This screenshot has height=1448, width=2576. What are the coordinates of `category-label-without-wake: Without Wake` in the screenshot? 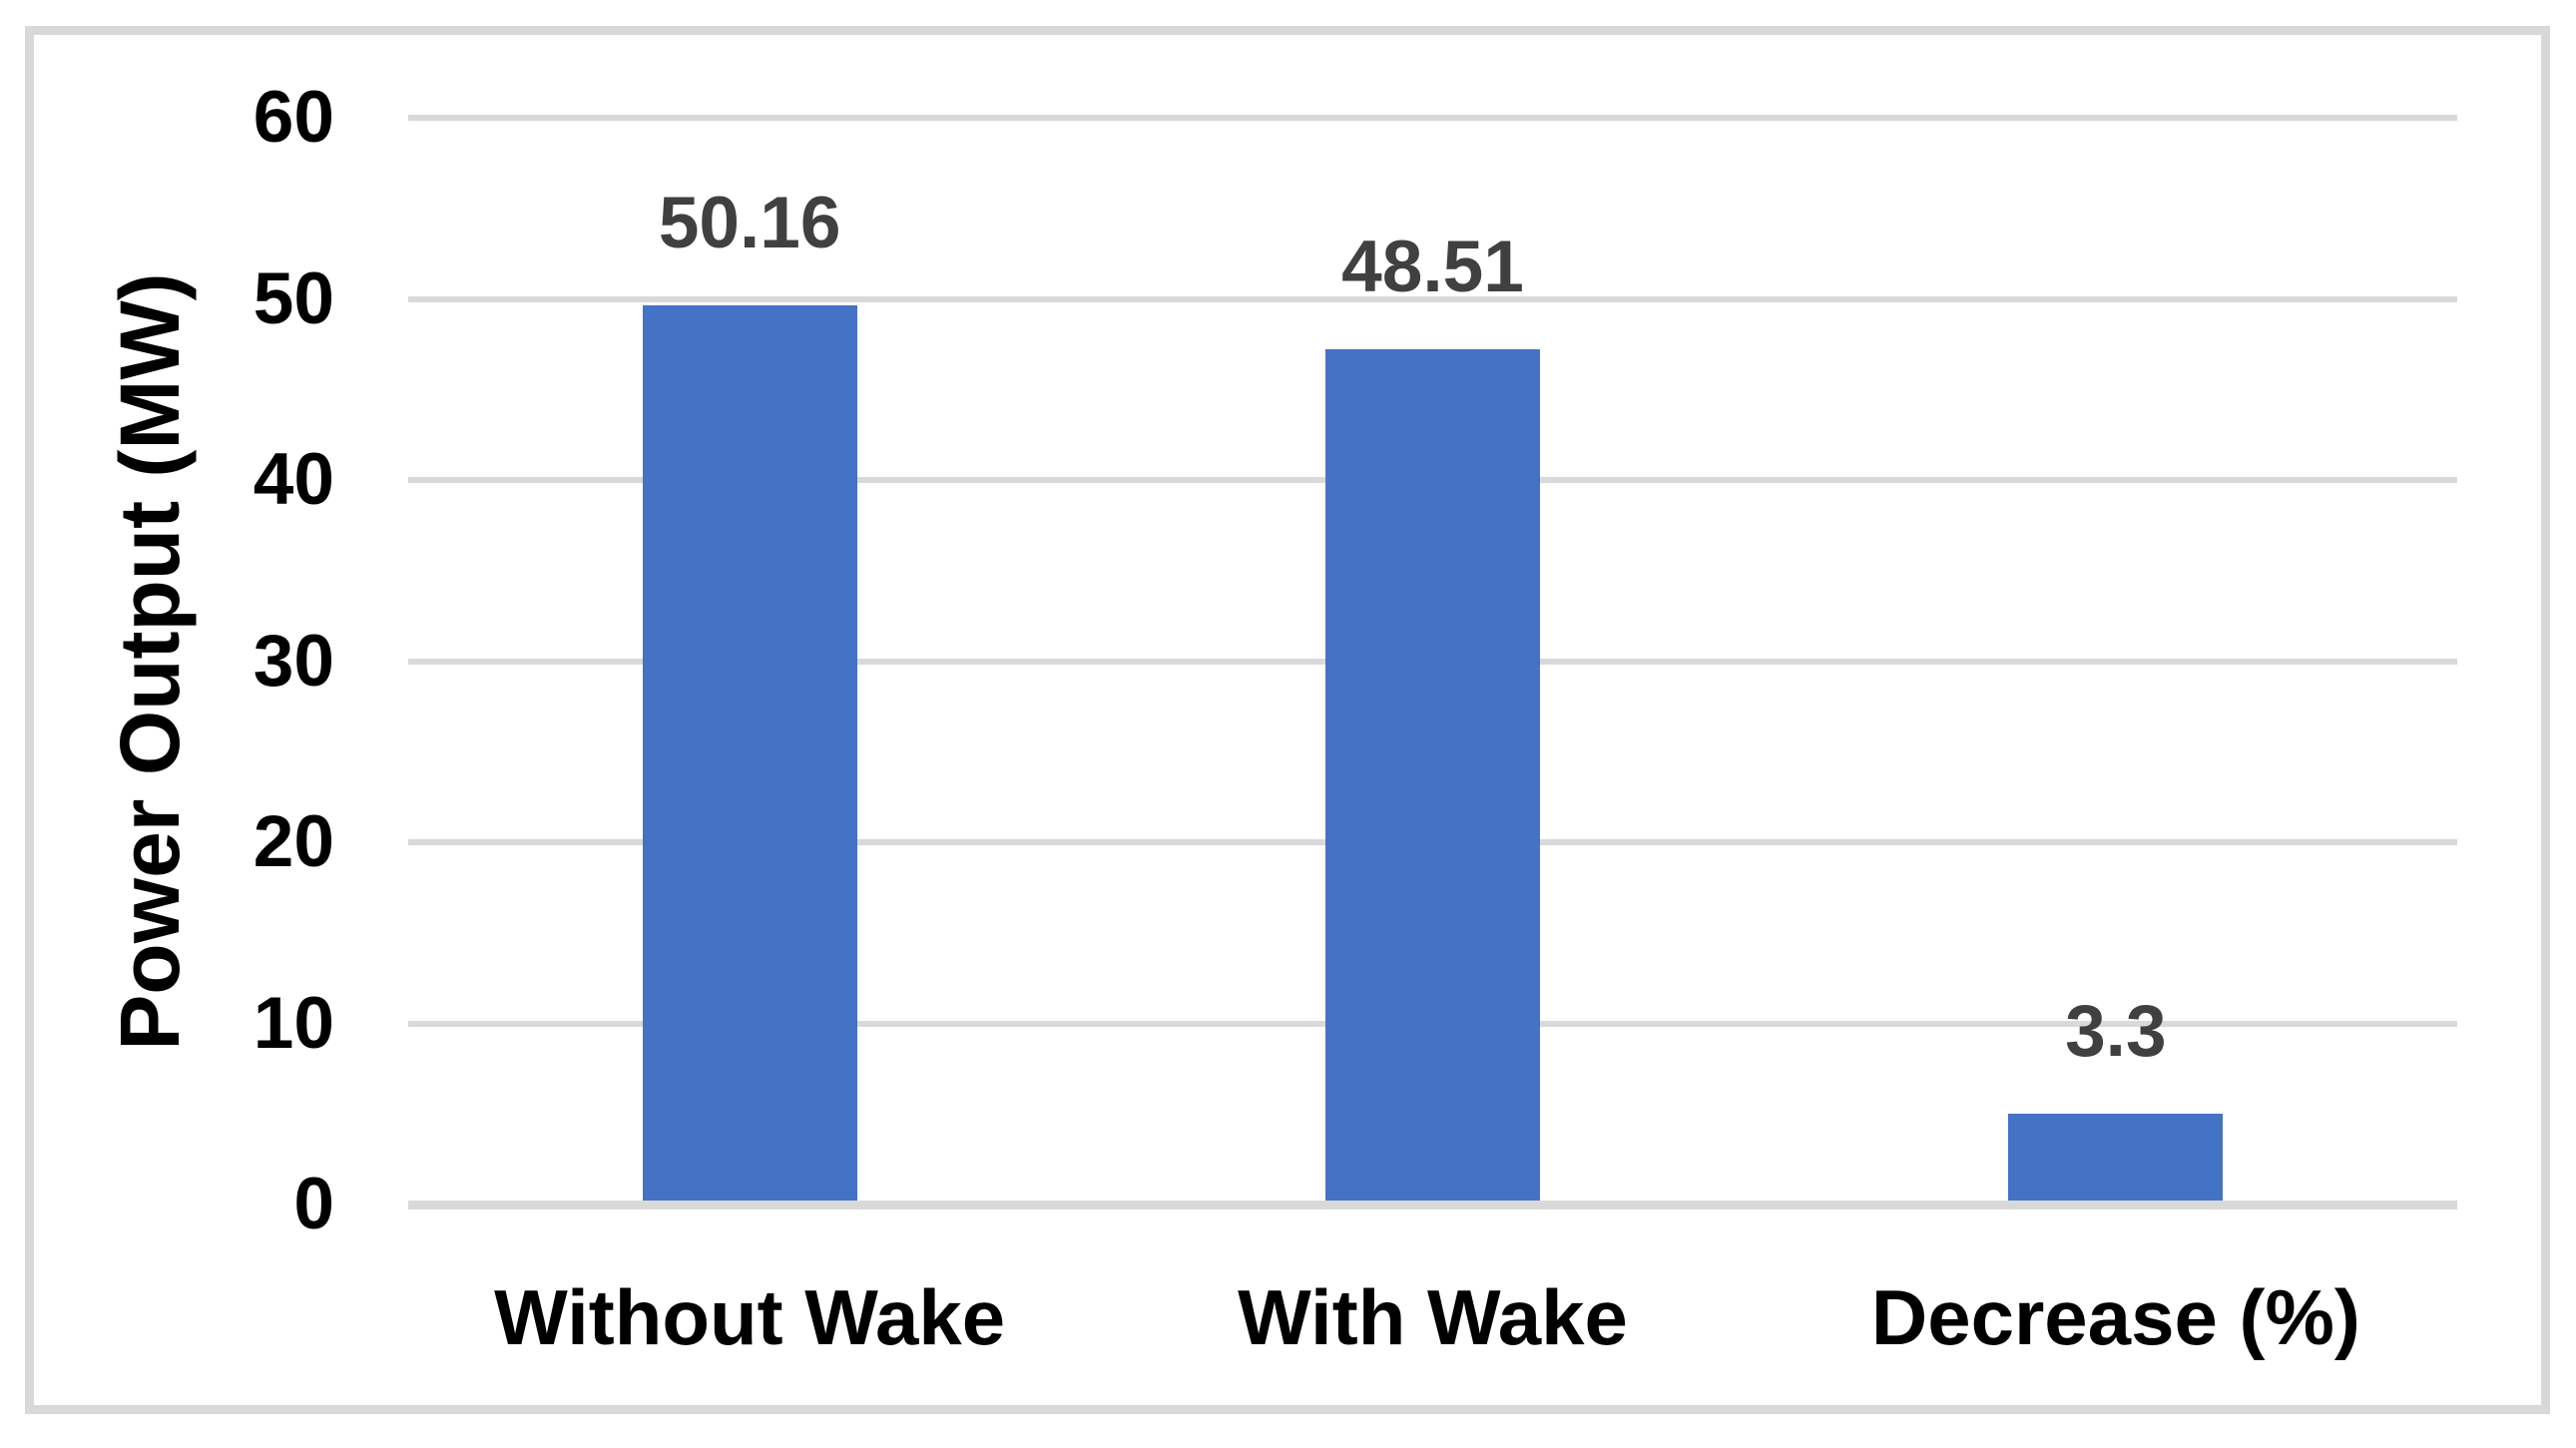 It's located at (750, 1317).